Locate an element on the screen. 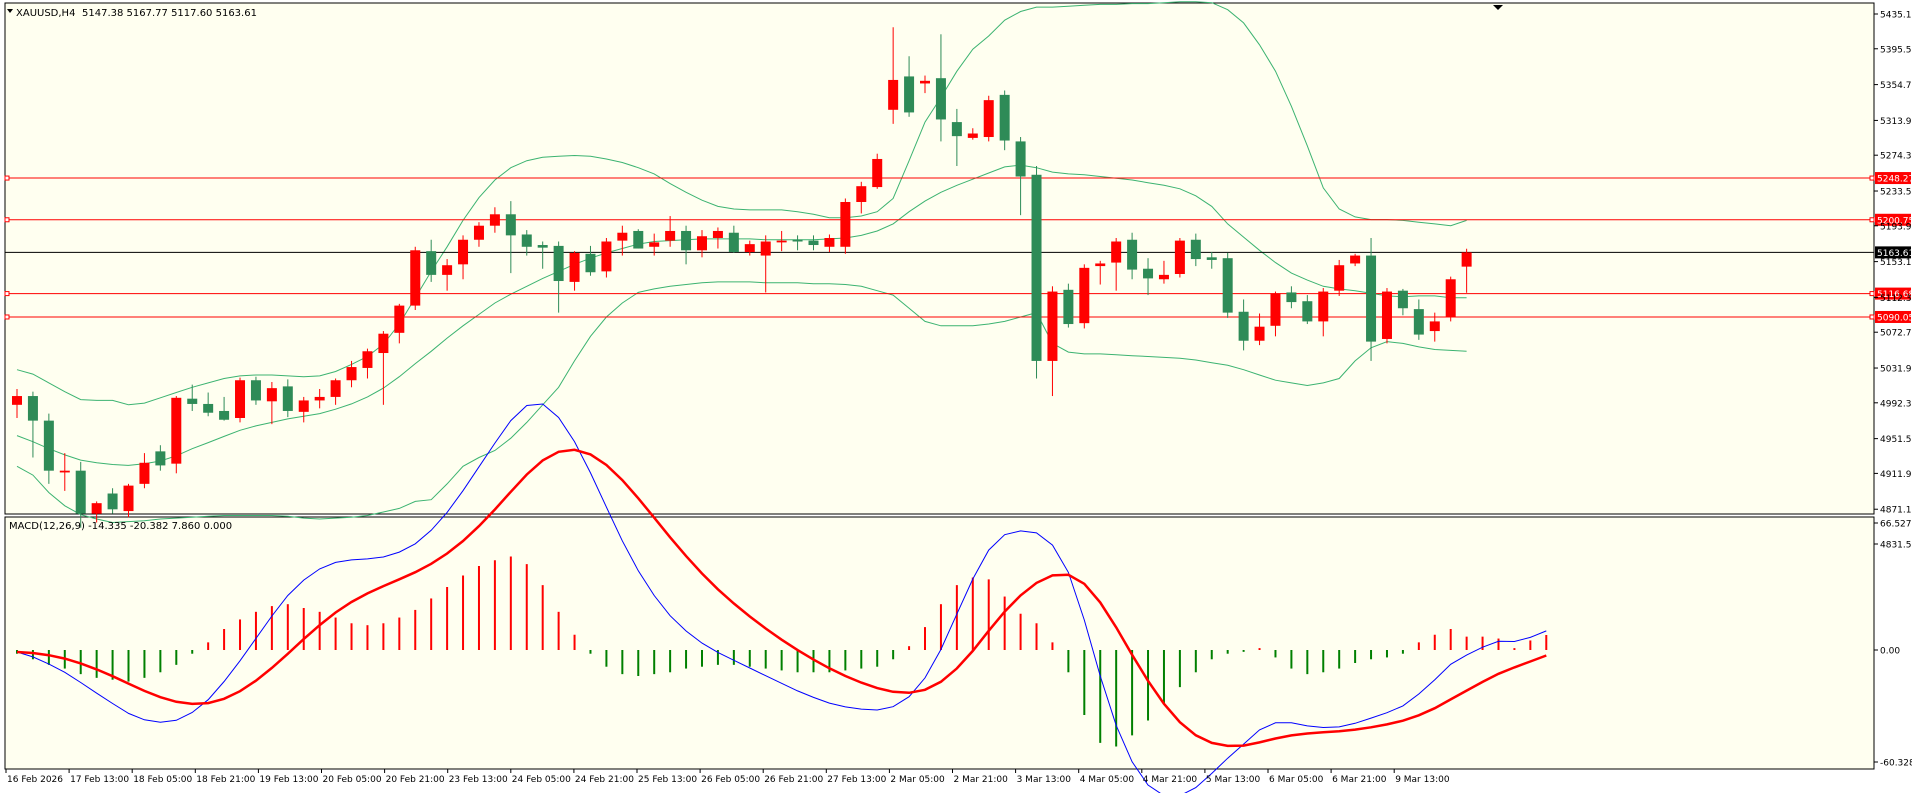 The width and height of the screenshot is (1912, 797). time-axis-label: 5 Mar 13:00 is located at coordinates (1233, 780).